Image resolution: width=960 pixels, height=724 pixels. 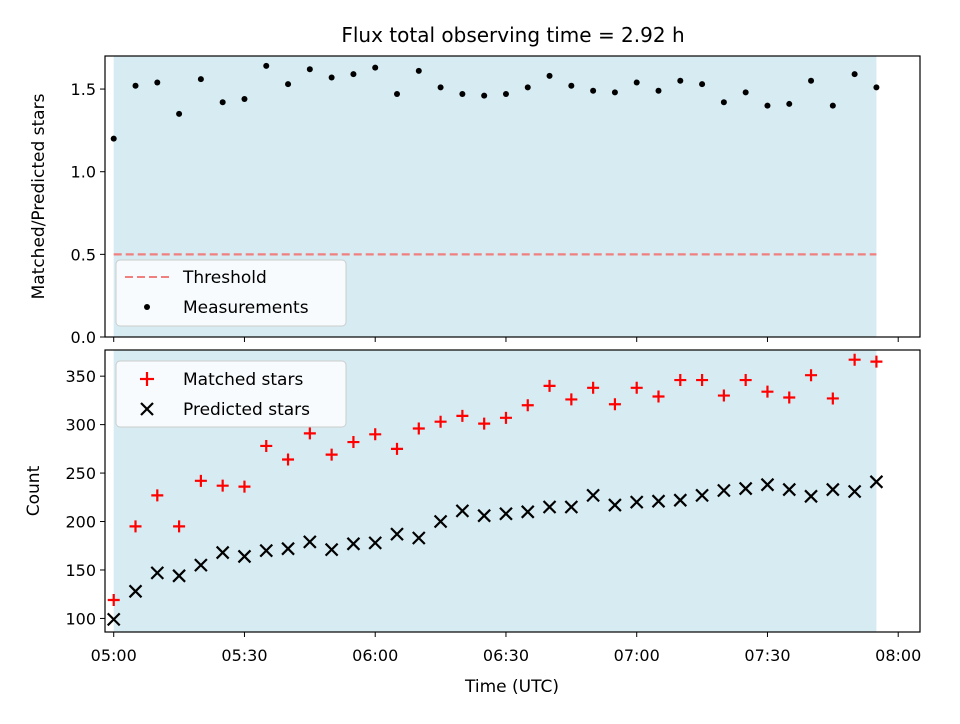 I want to click on bottom-ytick-label: 150, so click(x=80, y=570).